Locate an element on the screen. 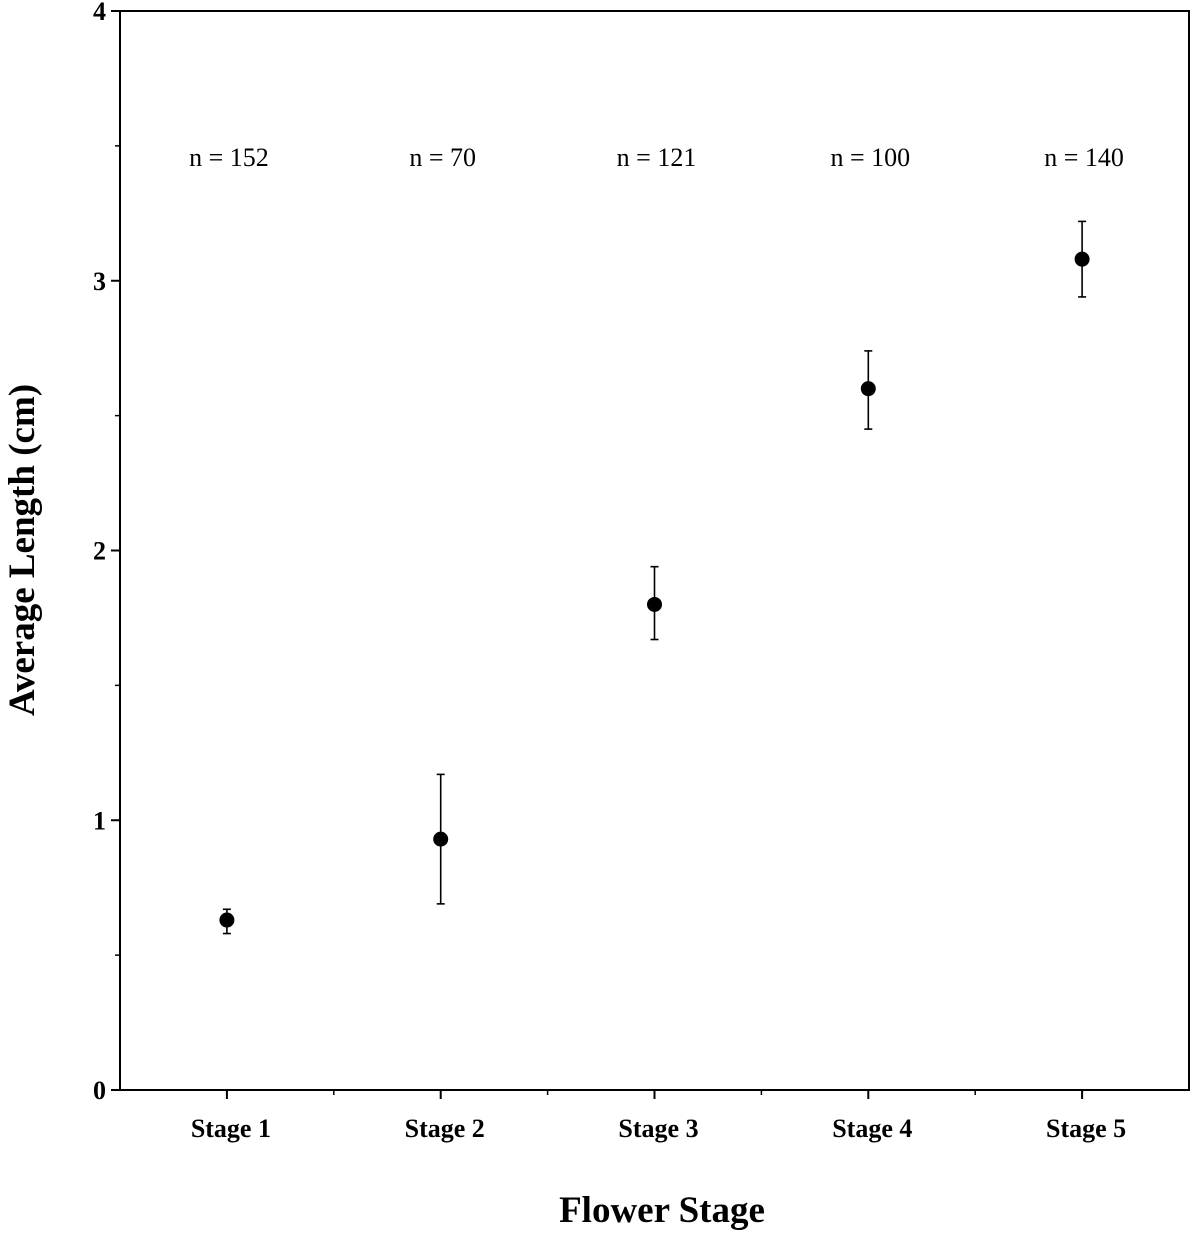 This screenshot has width=1200, height=1236. x-tick-label: Stage 3 is located at coordinates (658, 1128).